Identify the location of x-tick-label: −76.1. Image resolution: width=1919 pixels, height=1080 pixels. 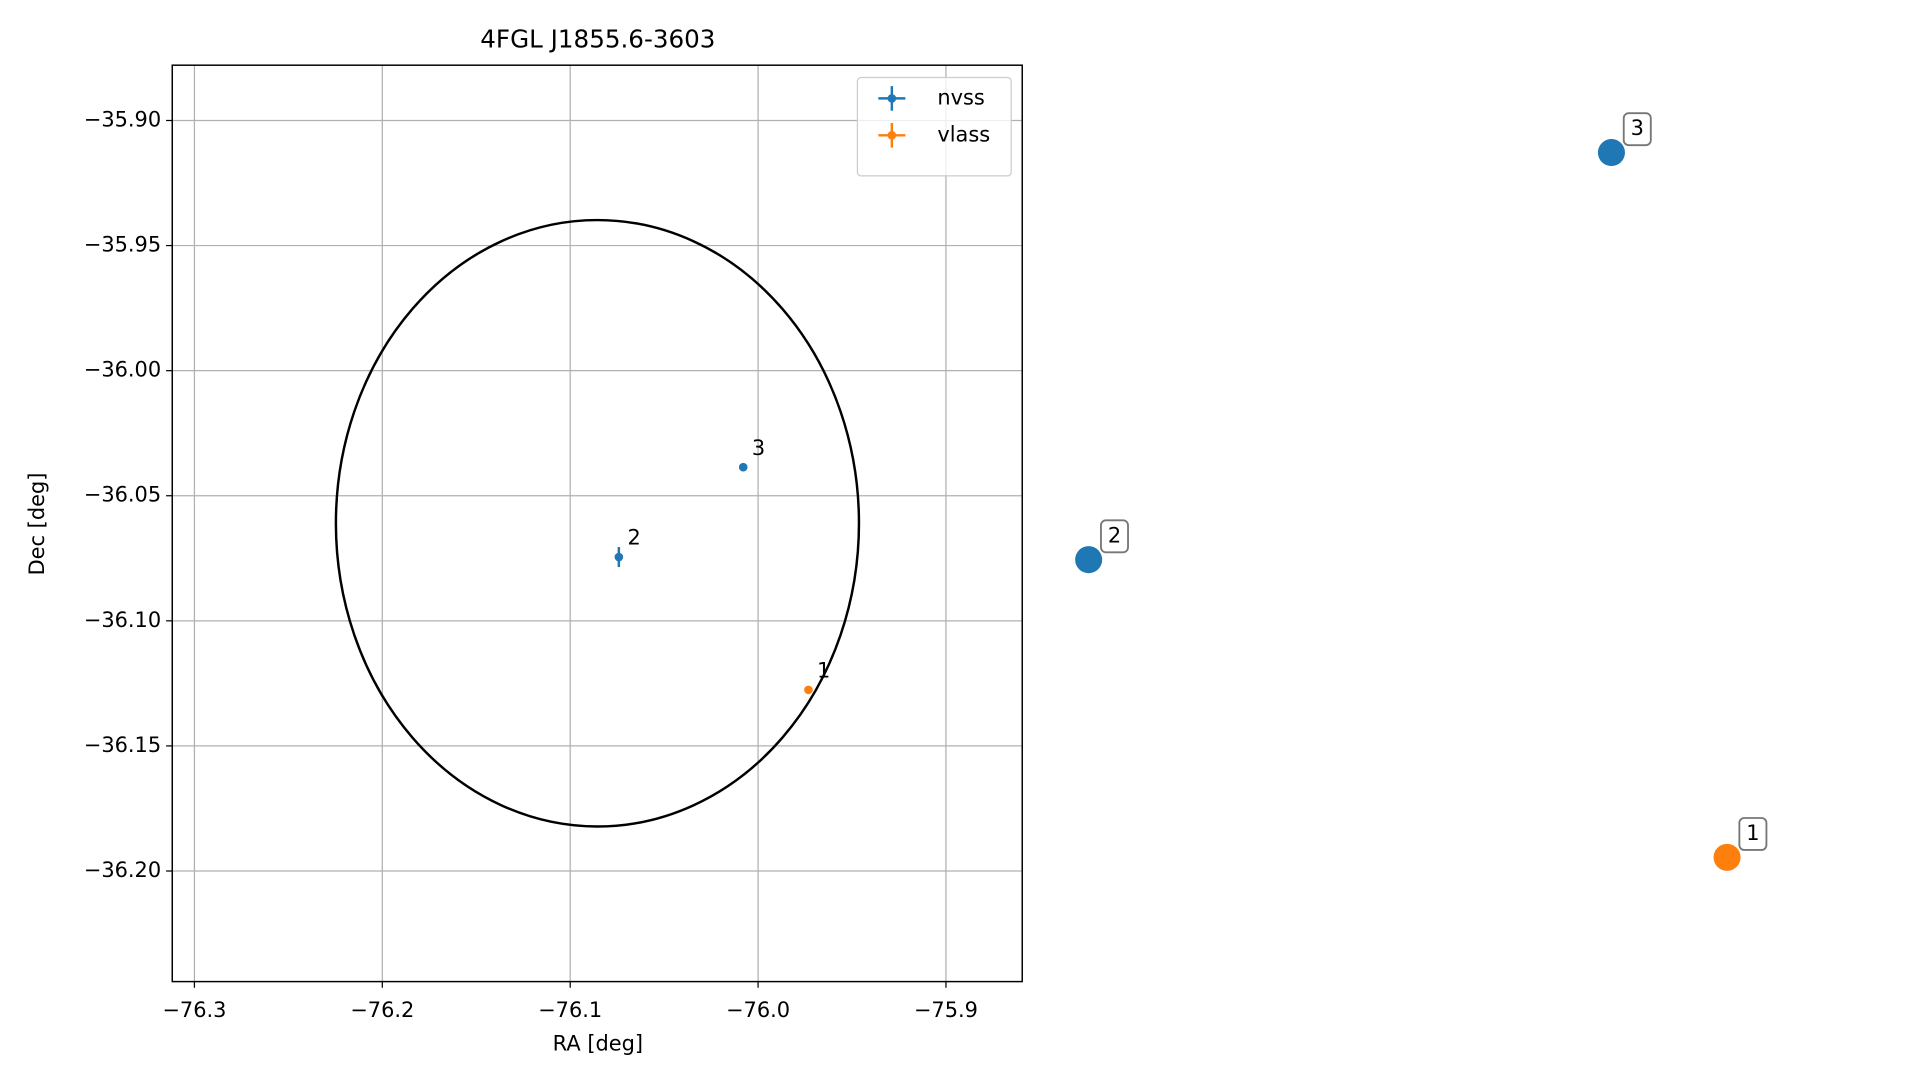
(570, 1010).